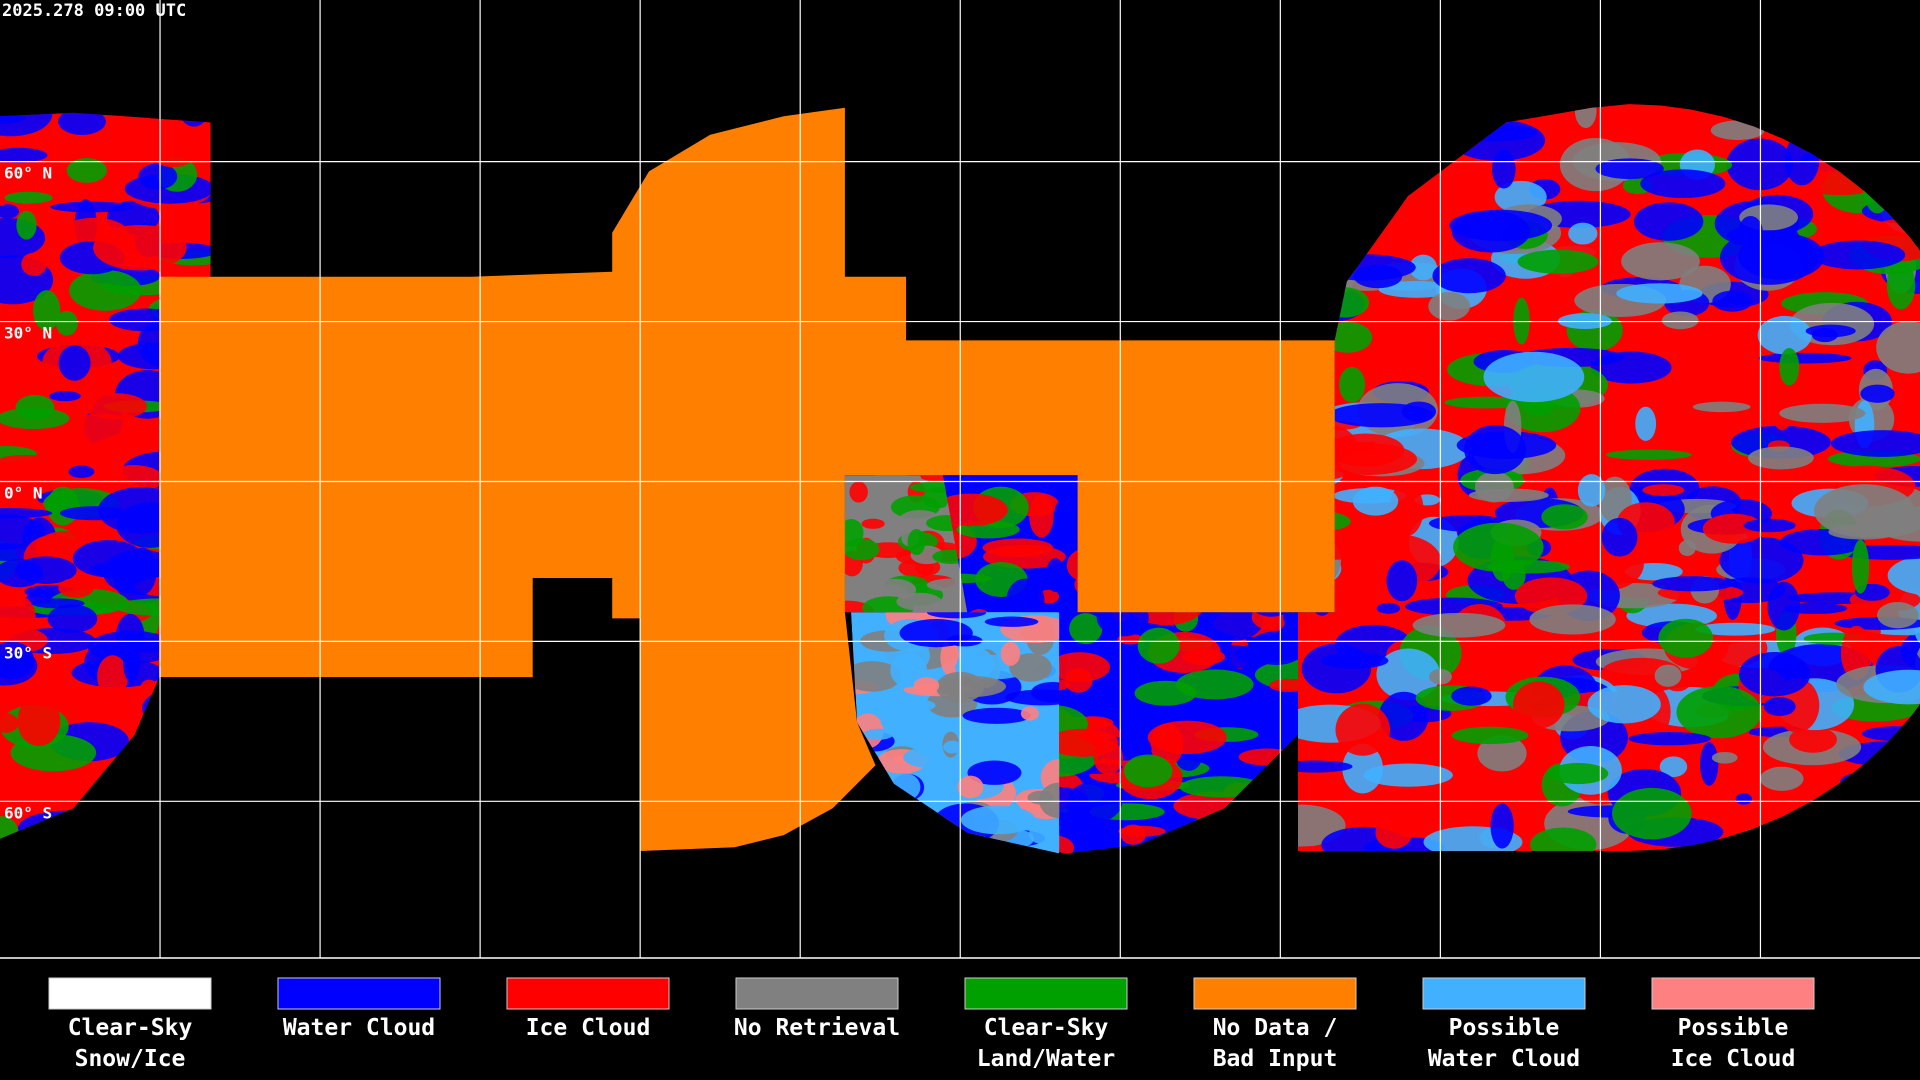 The height and width of the screenshot is (1080, 1920). Describe the element at coordinates (1733, 1028) in the screenshot. I see `legend-label: Possible` at that location.